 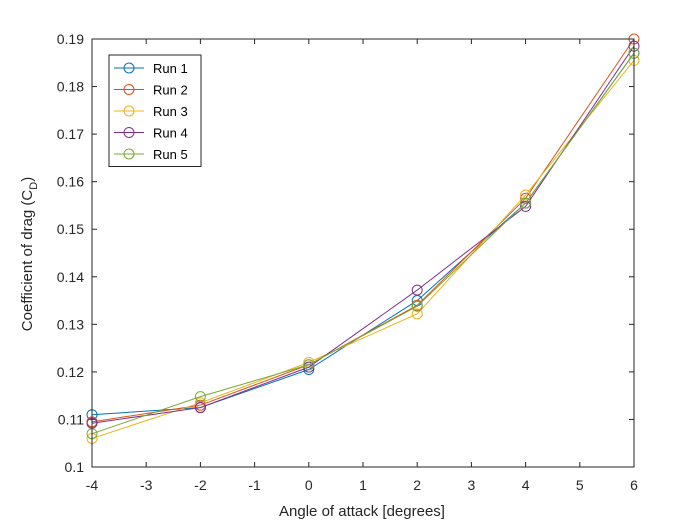 What do you see at coordinates (170, 133) in the screenshot?
I see `legend-label: Run 4` at bounding box center [170, 133].